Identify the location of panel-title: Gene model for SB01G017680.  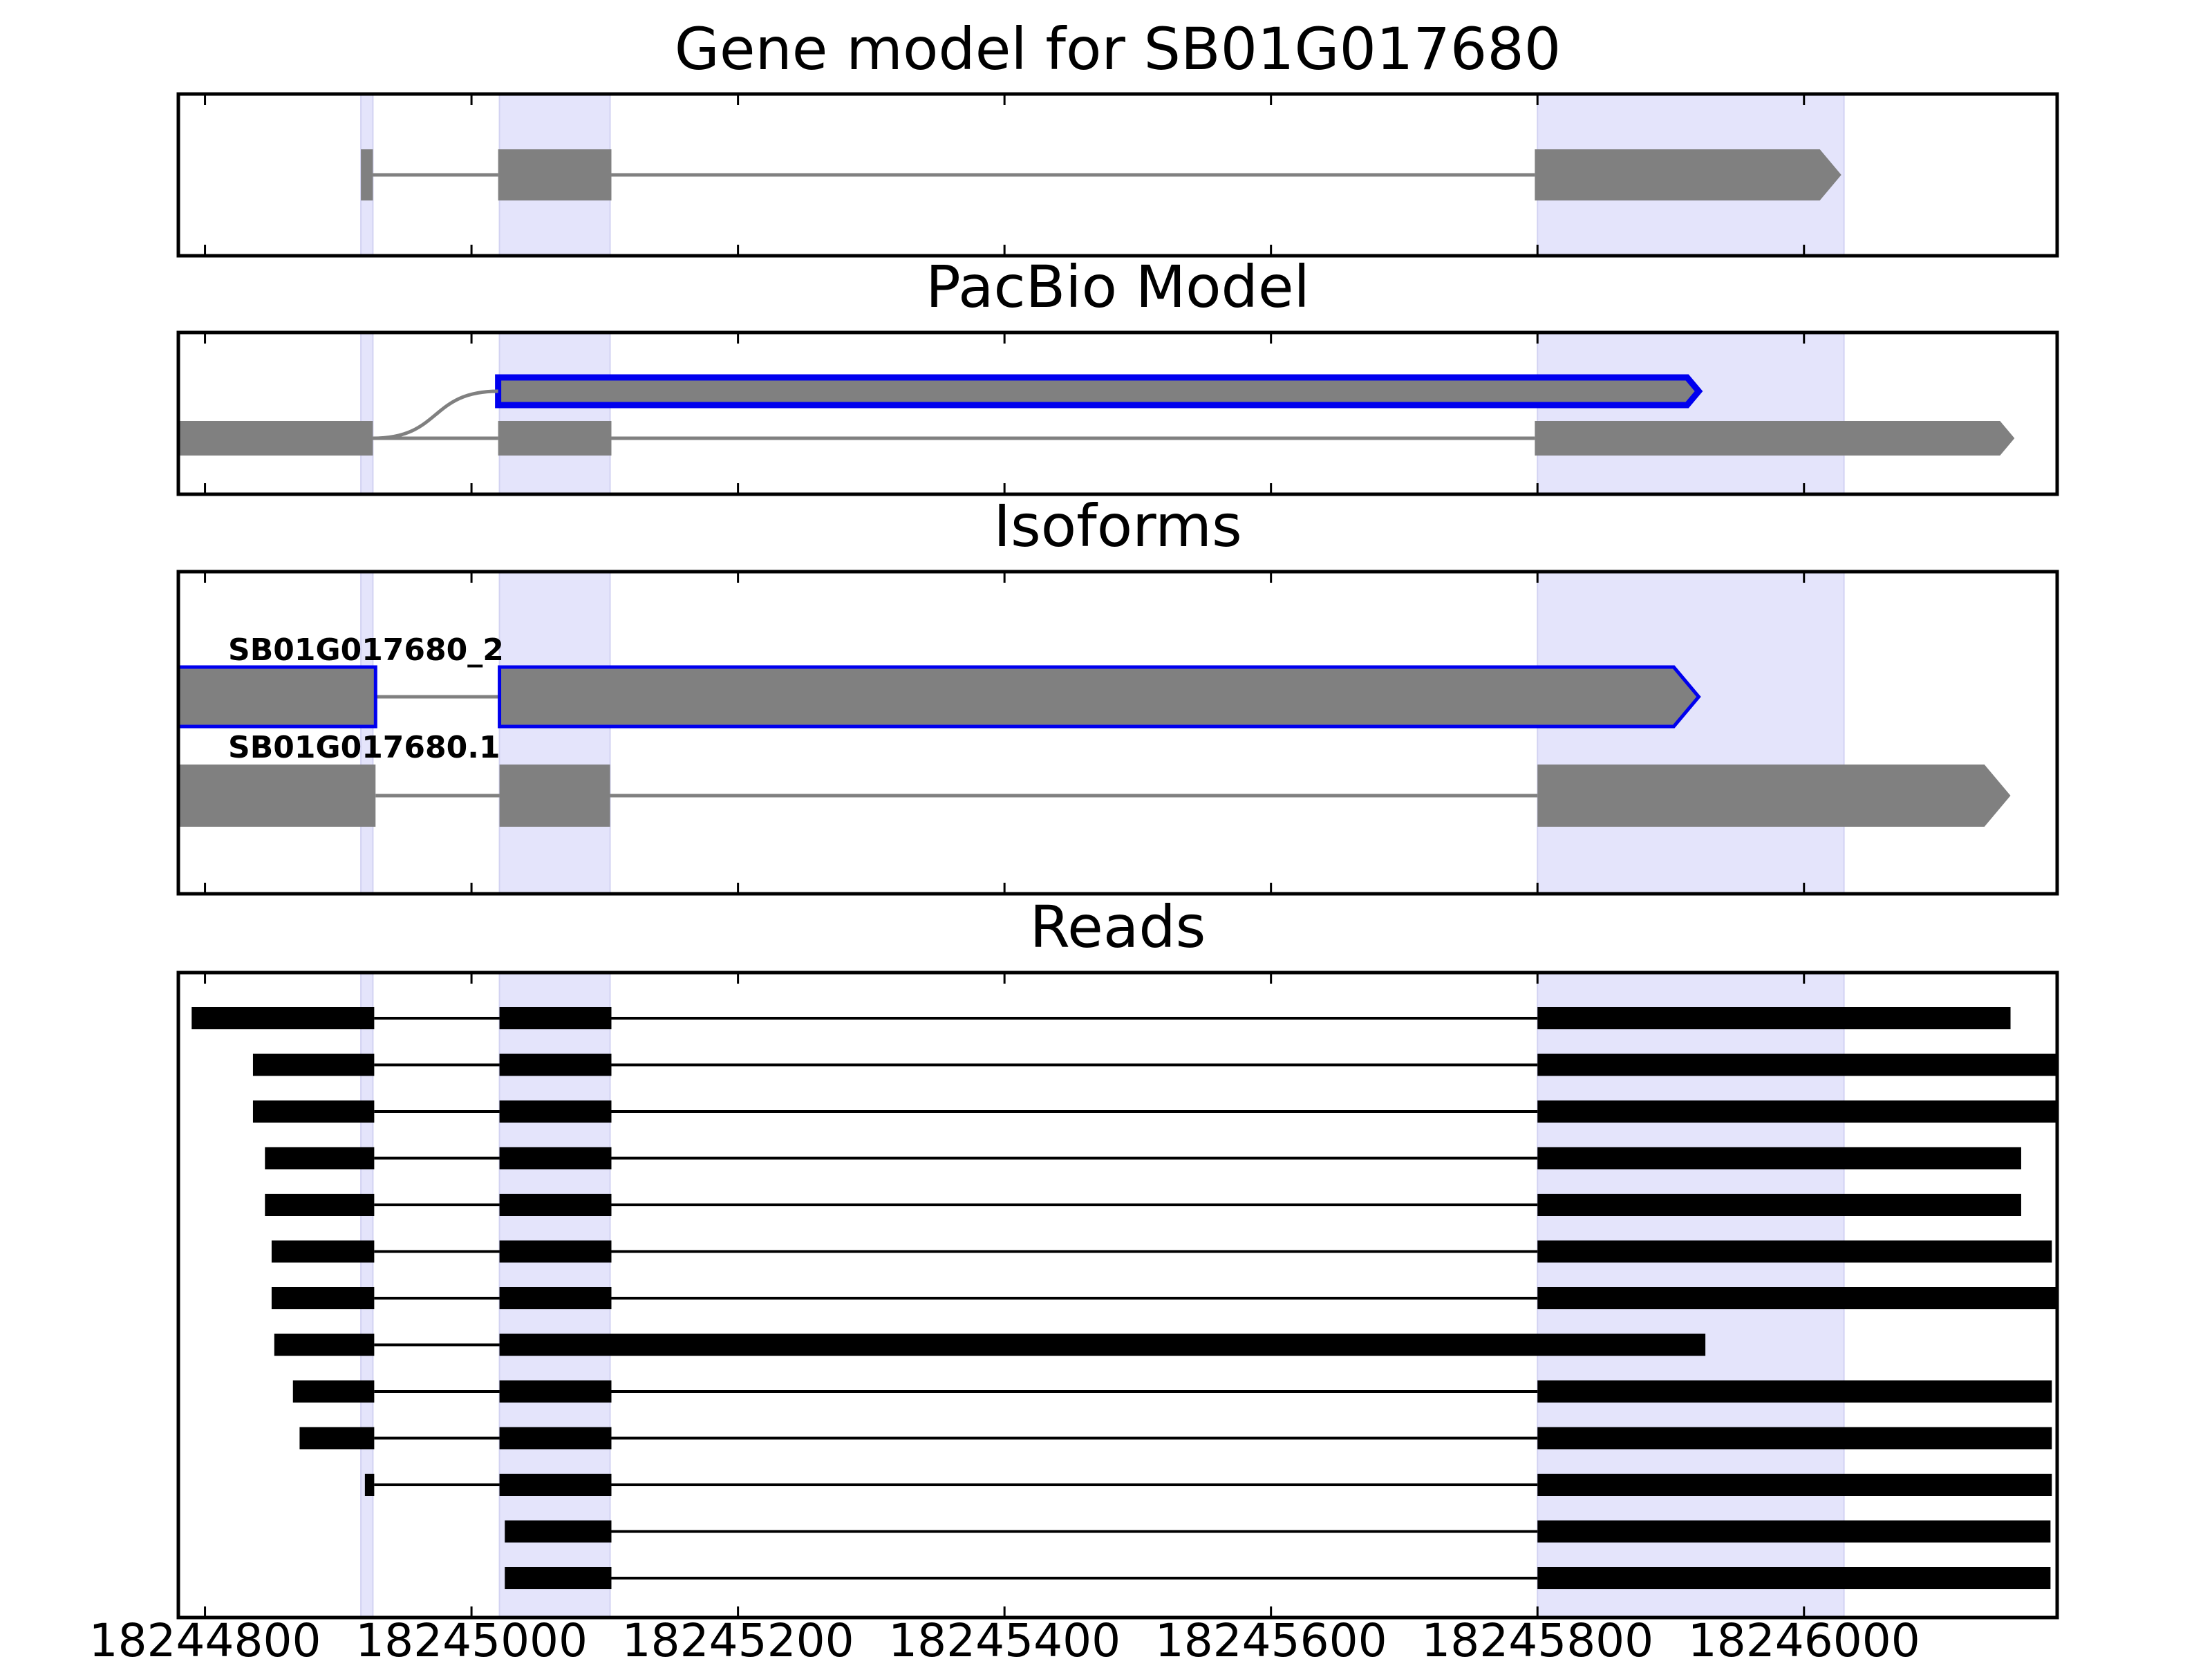
(1118, 49).